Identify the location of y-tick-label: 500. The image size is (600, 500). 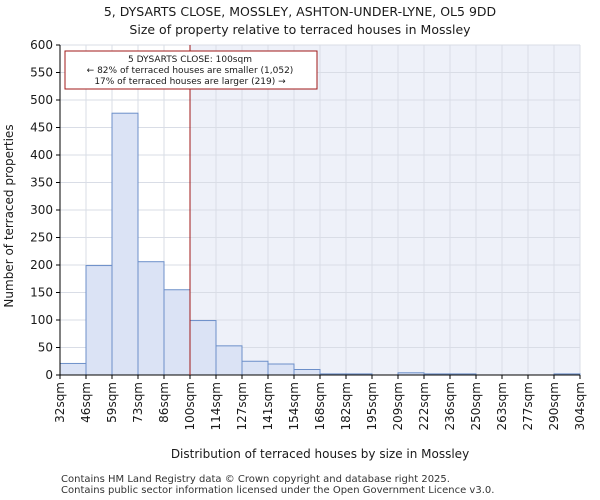
(41, 100).